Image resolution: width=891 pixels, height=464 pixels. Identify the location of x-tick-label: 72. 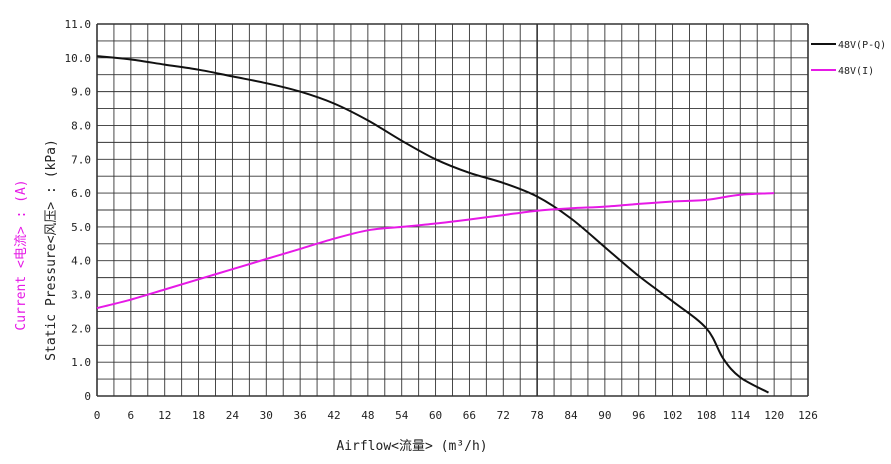
(503, 415).